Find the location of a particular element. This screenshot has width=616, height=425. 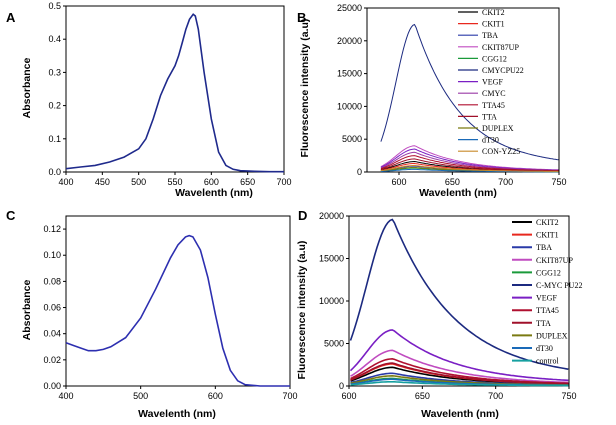

panel-b-line-CON-YZ25 is located at coordinates (469, 168).